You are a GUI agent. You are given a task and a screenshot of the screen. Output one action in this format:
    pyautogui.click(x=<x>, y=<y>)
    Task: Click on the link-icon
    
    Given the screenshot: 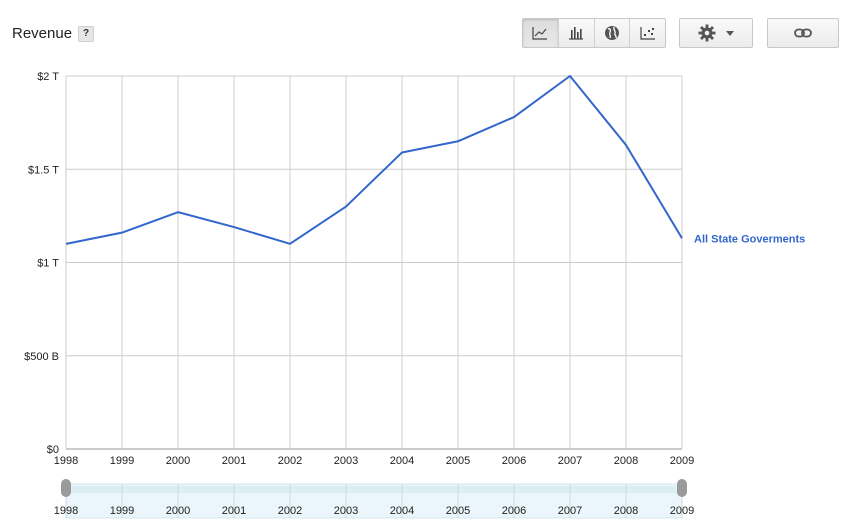 What is the action you would take?
    pyautogui.click(x=803, y=33)
    